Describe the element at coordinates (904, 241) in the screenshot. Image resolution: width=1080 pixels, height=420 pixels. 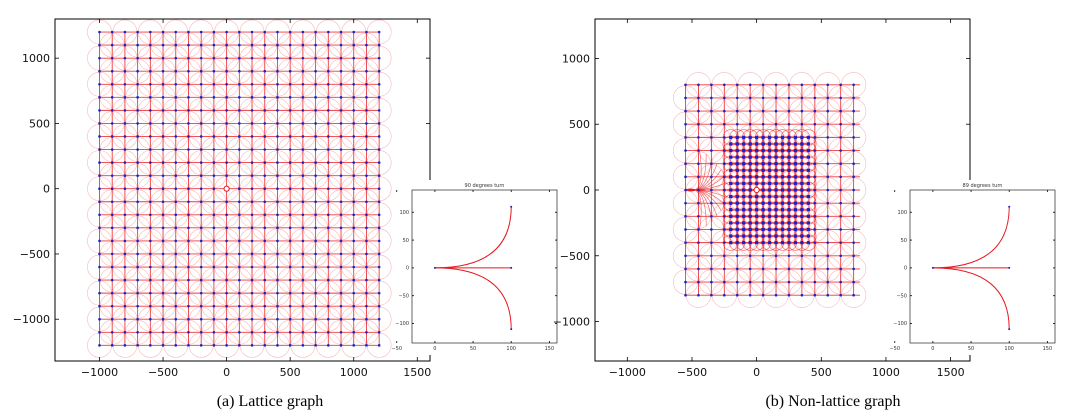
I see `y-tick-label: 50` at that location.